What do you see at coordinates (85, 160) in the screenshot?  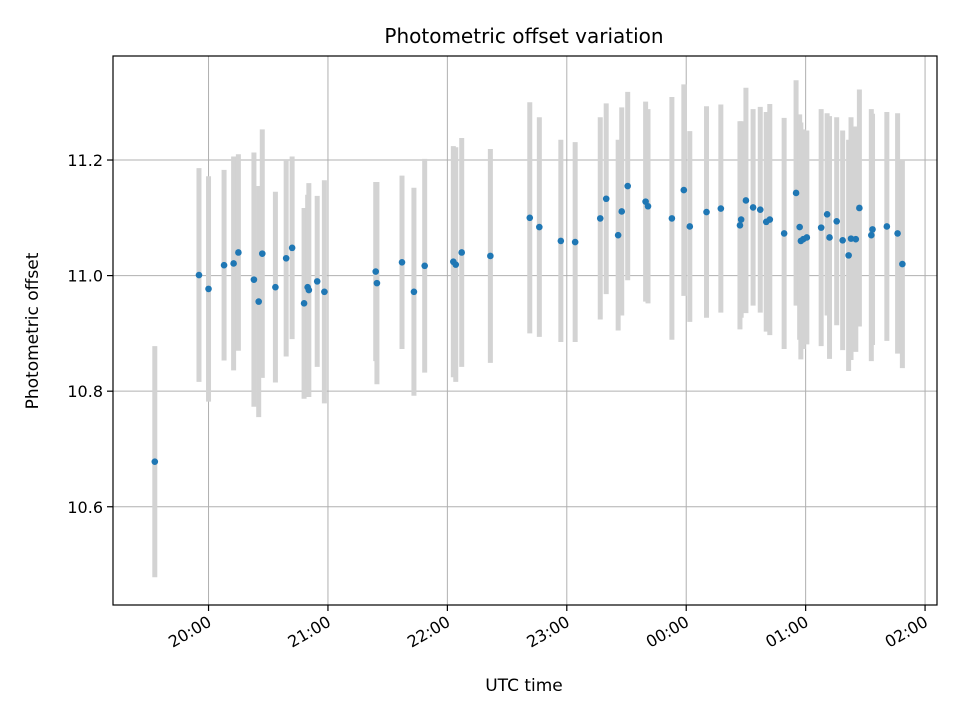 I see `y-tick-label: 11.2` at bounding box center [85, 160].